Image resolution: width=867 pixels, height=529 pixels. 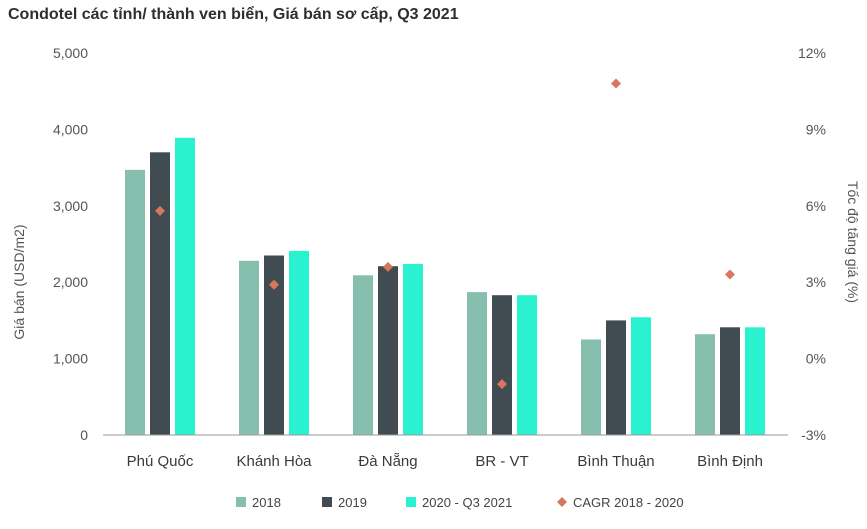 I want to click on x-tick-label: Bình Định, so click(x=730, y=461).